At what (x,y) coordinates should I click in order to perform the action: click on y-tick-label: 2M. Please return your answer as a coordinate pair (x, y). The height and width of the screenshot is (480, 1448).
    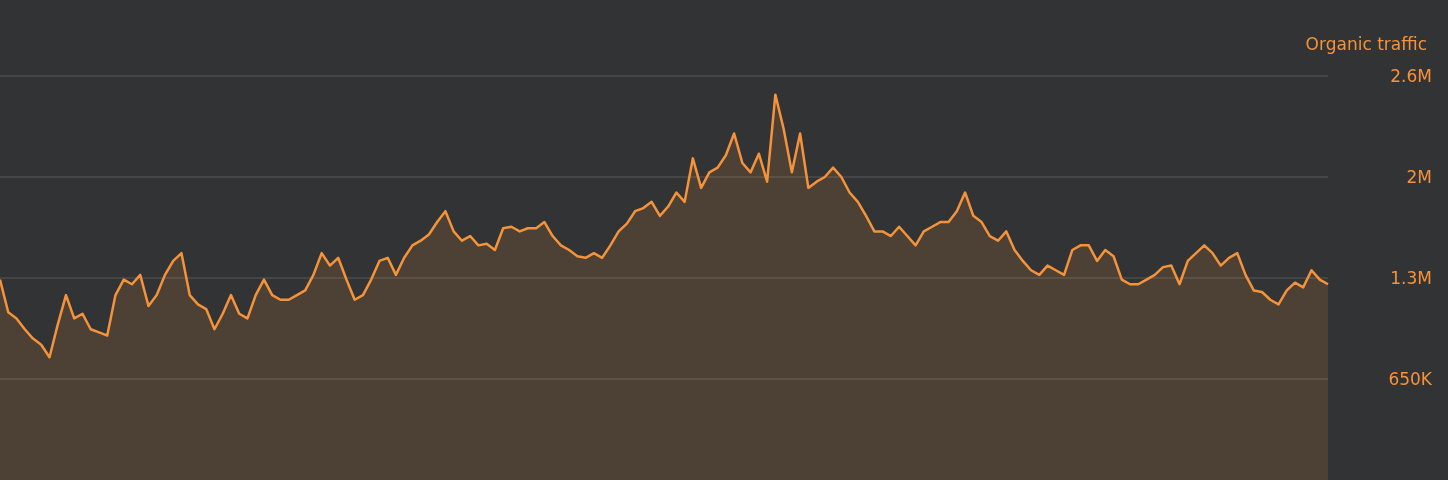
    Looking at the image, I should click on (1419, 177).